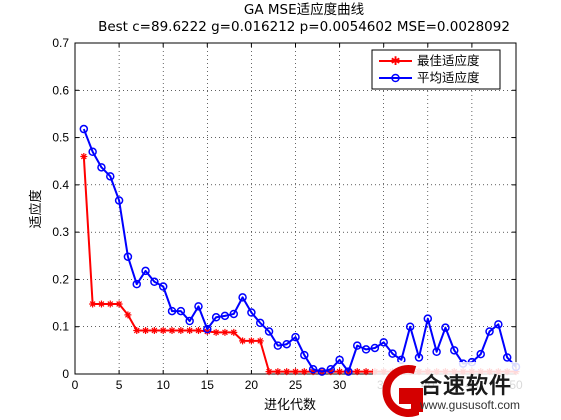 The height and width of the screenshot is (420, 561). Describe the element at coordinates (252, 385) in the screenshot. I see `x-tick-label: 20` at that location.